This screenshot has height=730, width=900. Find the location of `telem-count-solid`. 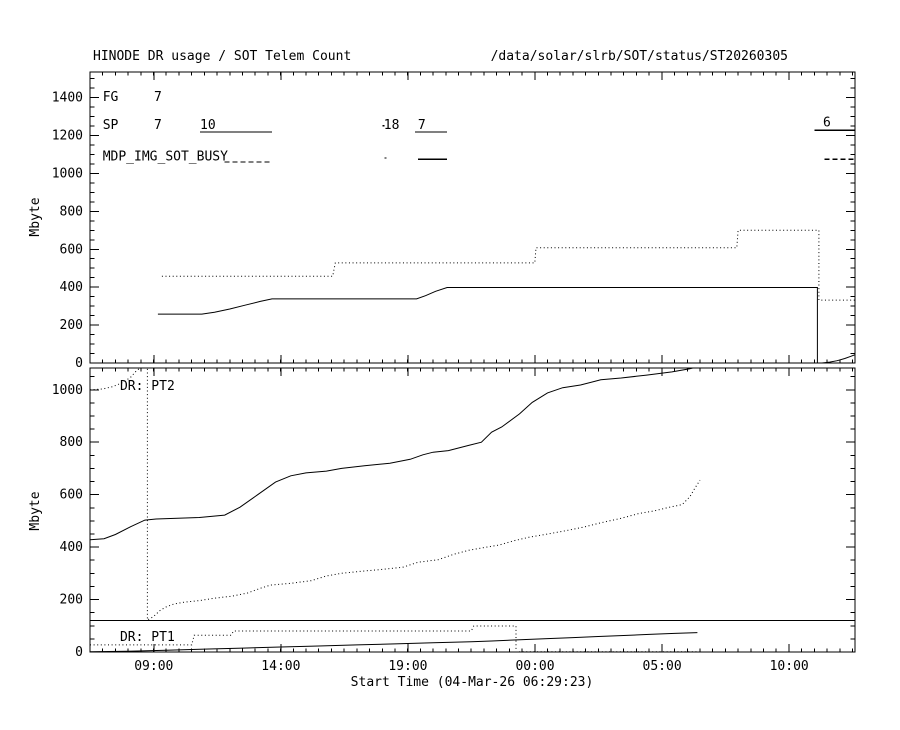

telem-count-solid is located at coordinates (506, 325).